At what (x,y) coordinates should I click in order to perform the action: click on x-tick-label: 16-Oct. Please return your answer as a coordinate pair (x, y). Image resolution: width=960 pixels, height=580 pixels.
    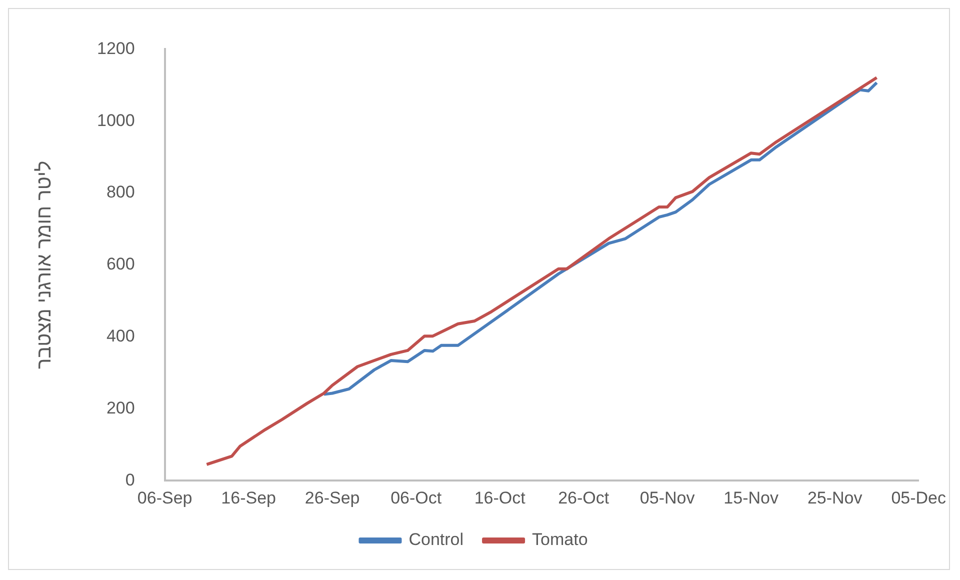
    Looking at the image, I should click on (500, 498).